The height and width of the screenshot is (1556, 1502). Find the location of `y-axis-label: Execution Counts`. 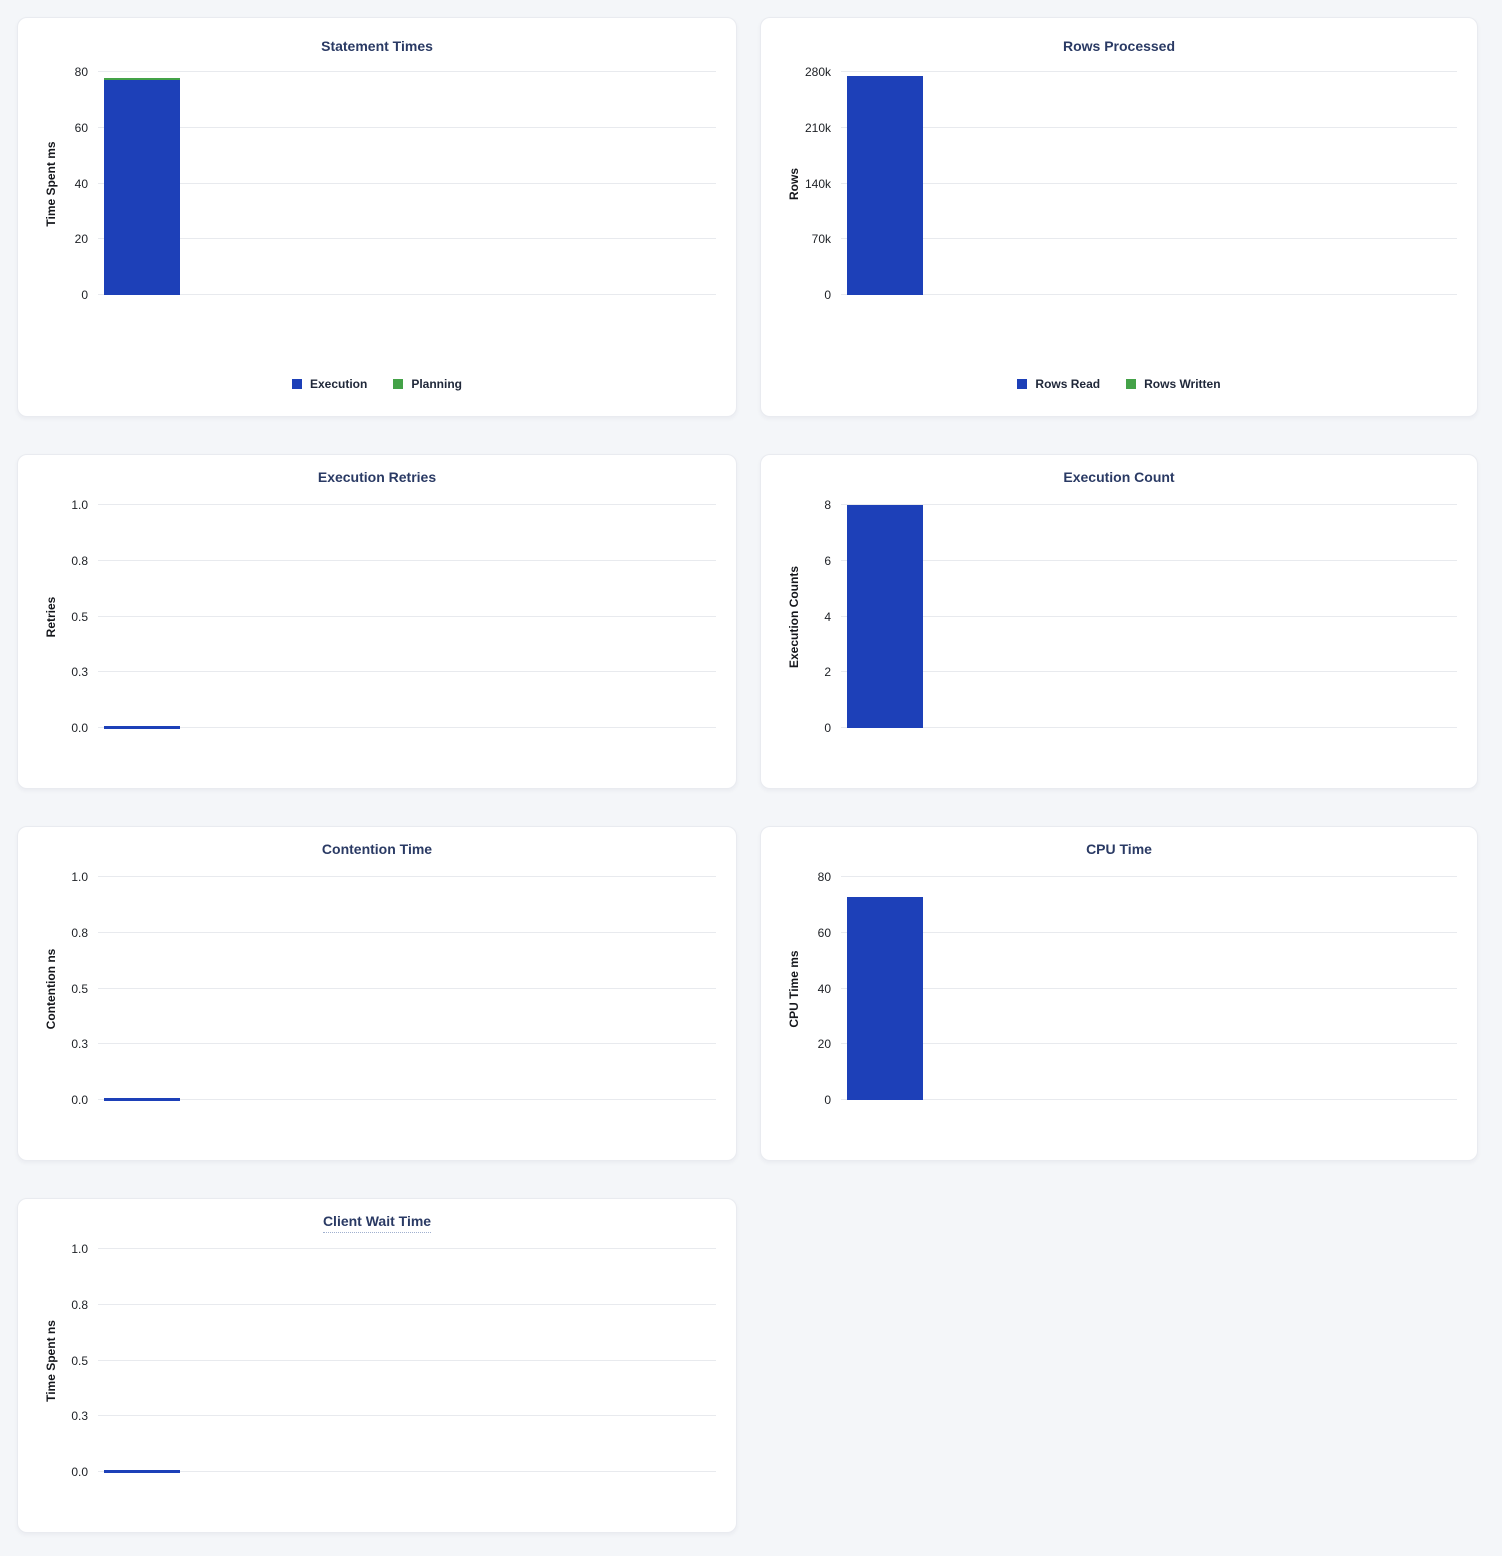

y-axis-label: Execution Counts is located at coordinates (794, 616).